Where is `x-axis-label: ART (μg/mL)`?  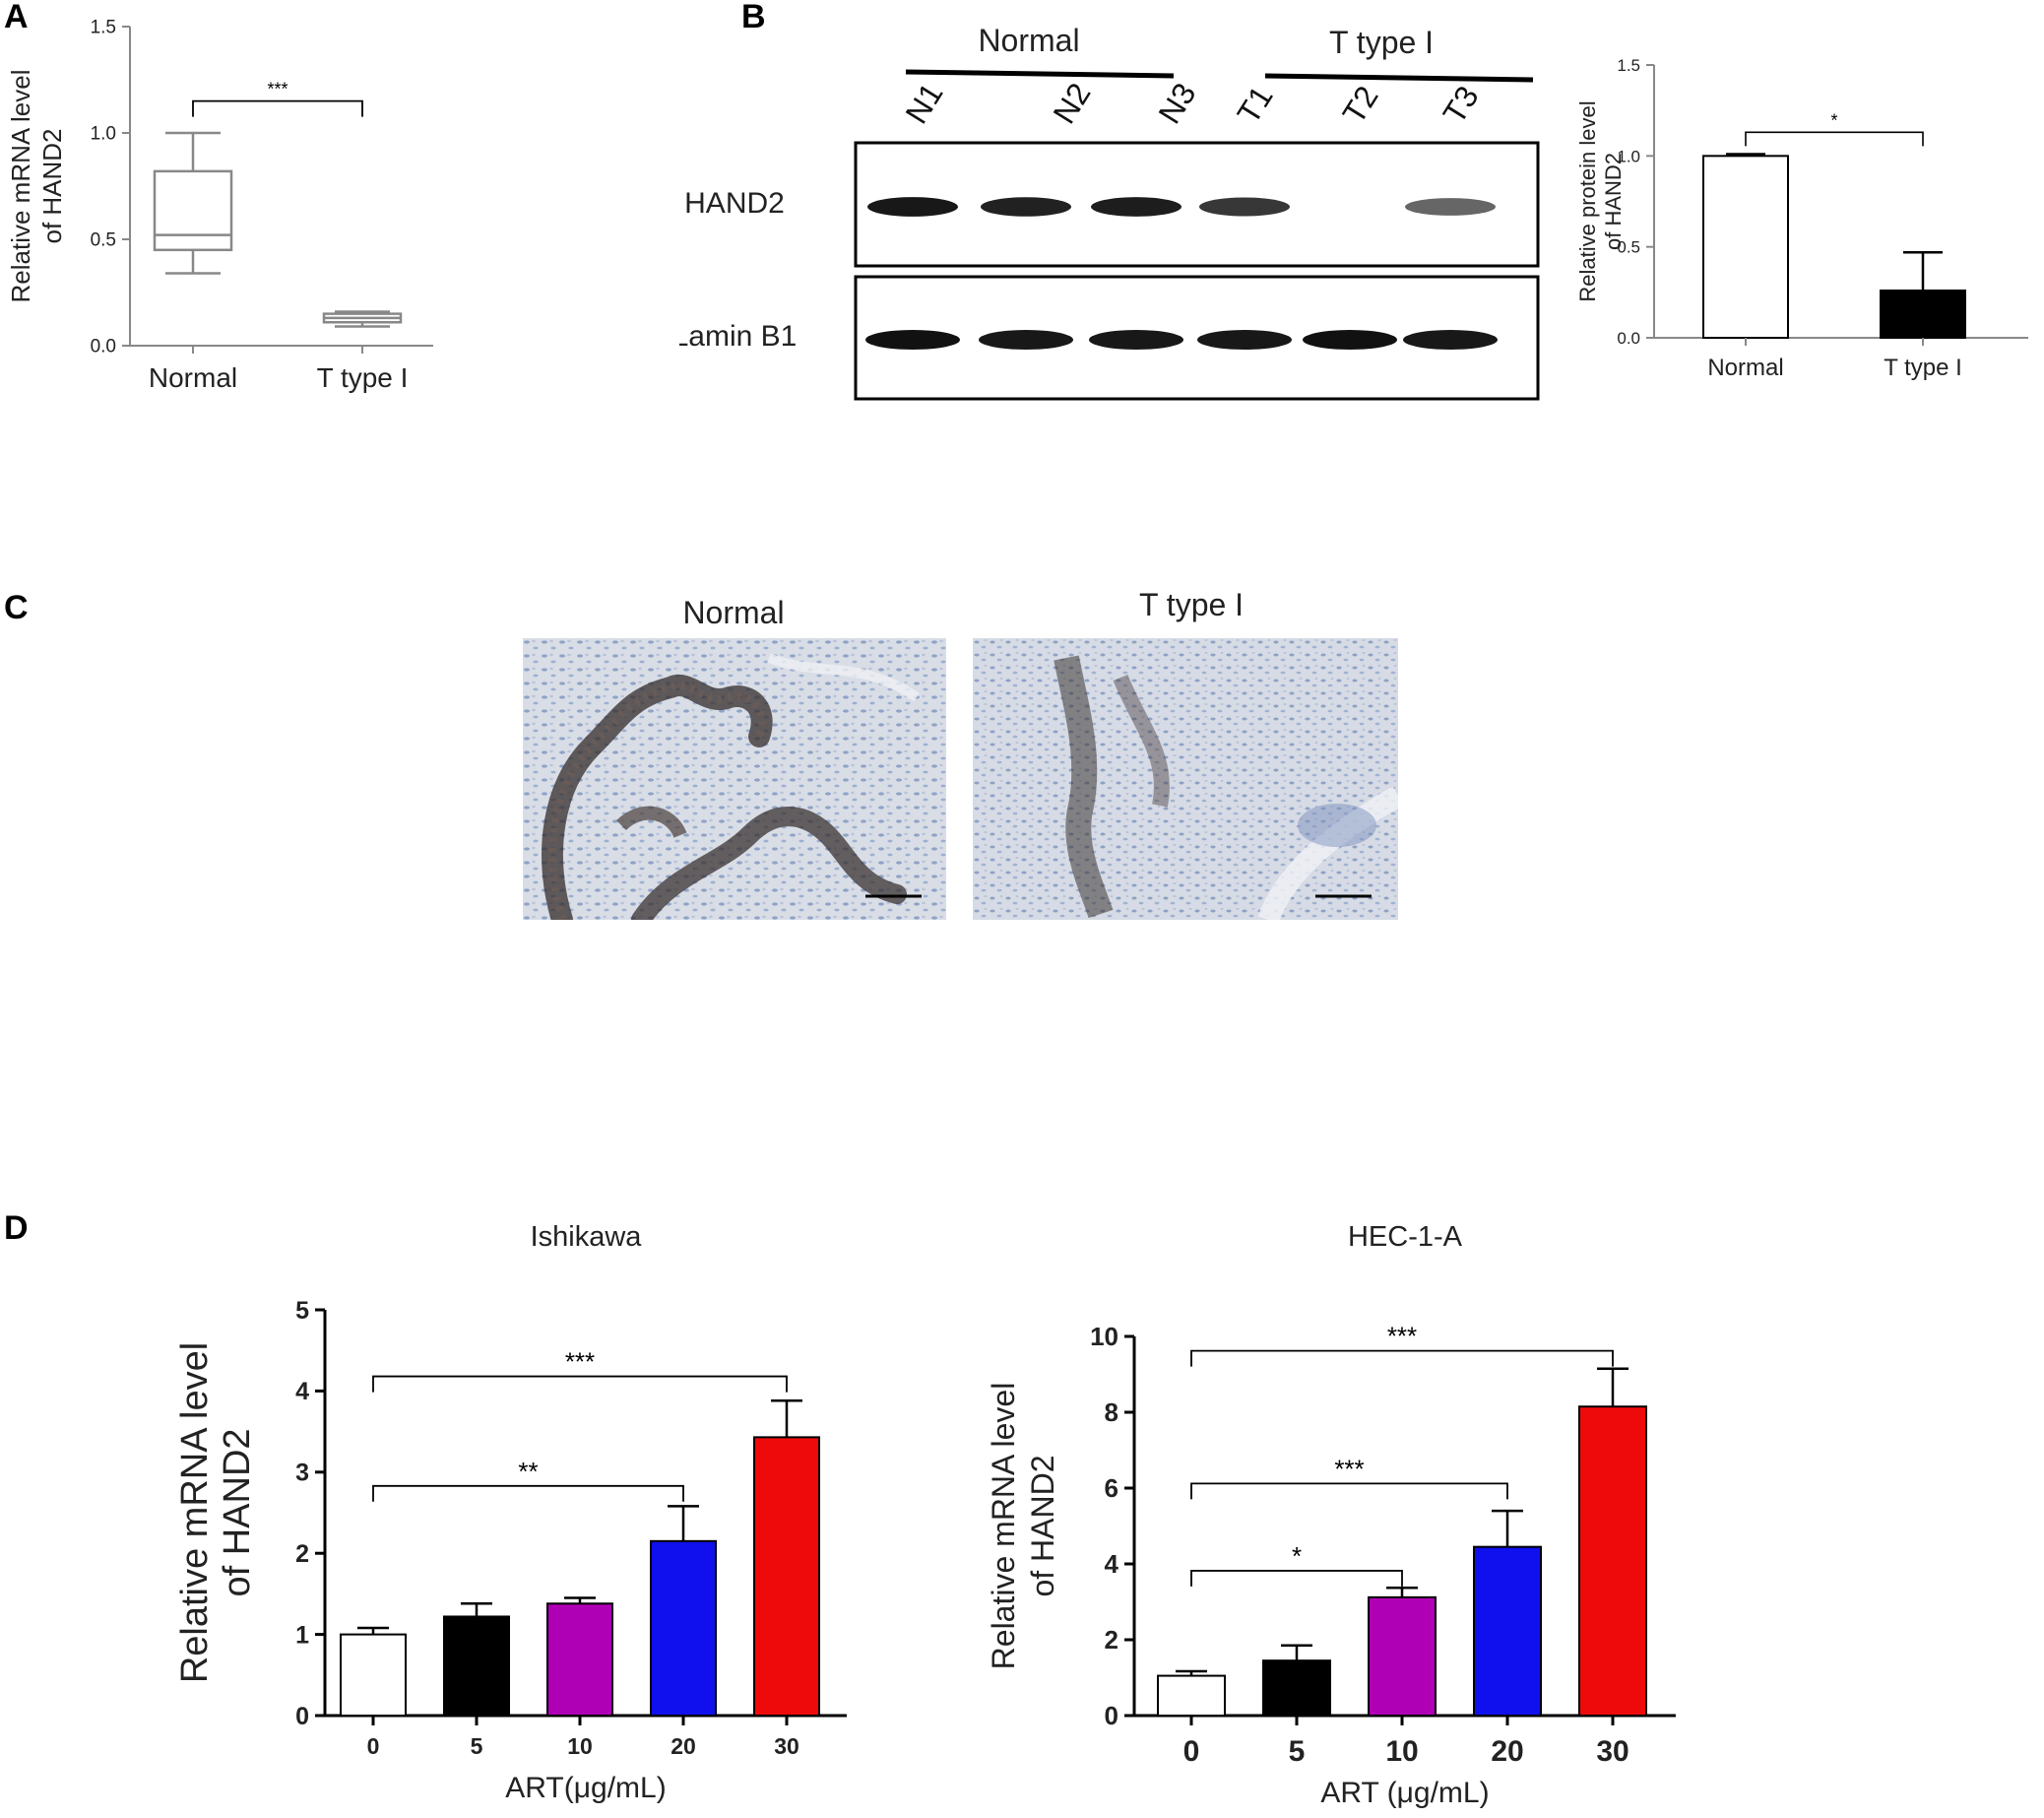
x-axis-label: ART (μg/mL) is located at coordinates (1404, 1793).